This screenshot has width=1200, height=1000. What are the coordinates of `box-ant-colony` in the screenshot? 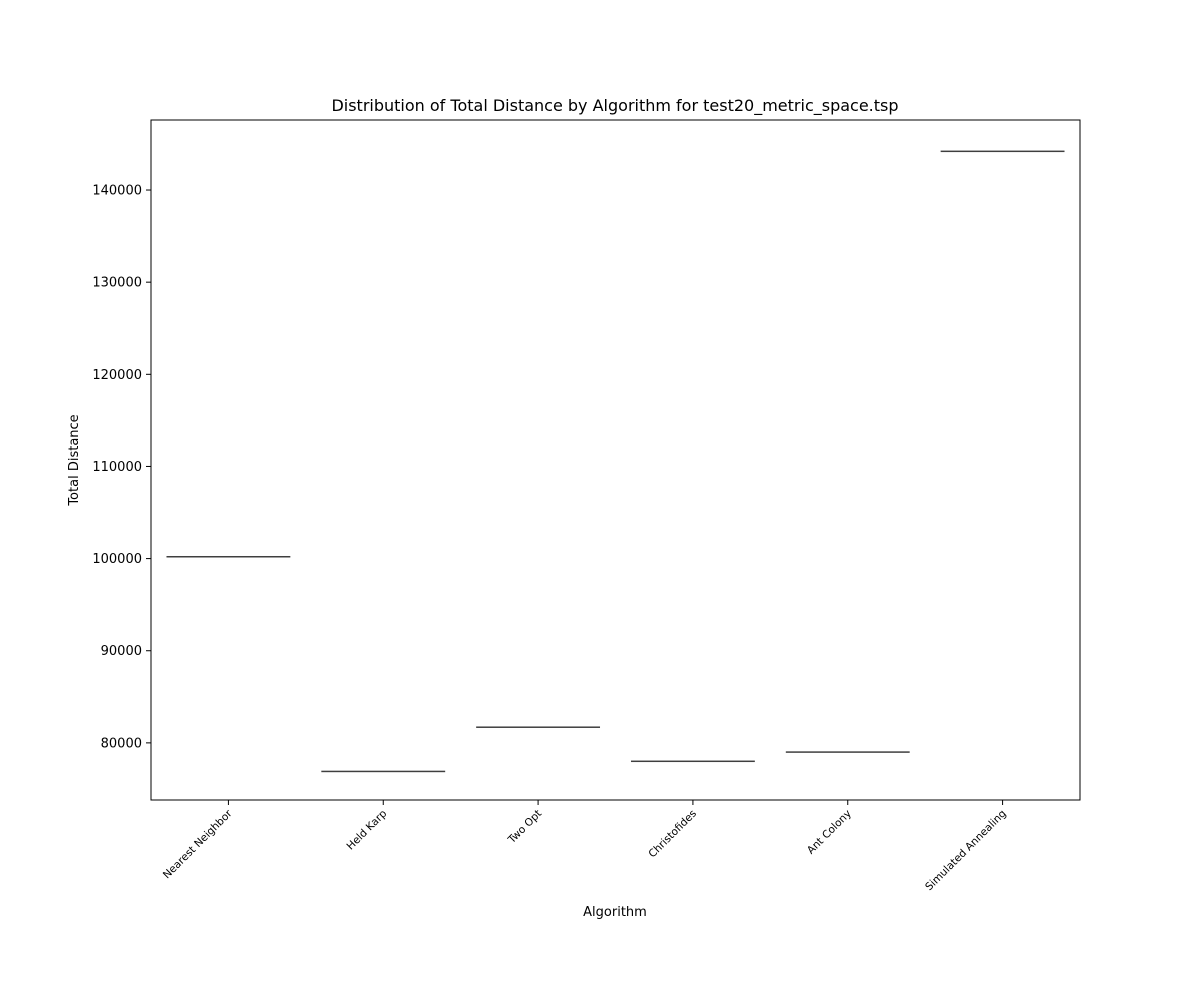 It's located at (847, 752).